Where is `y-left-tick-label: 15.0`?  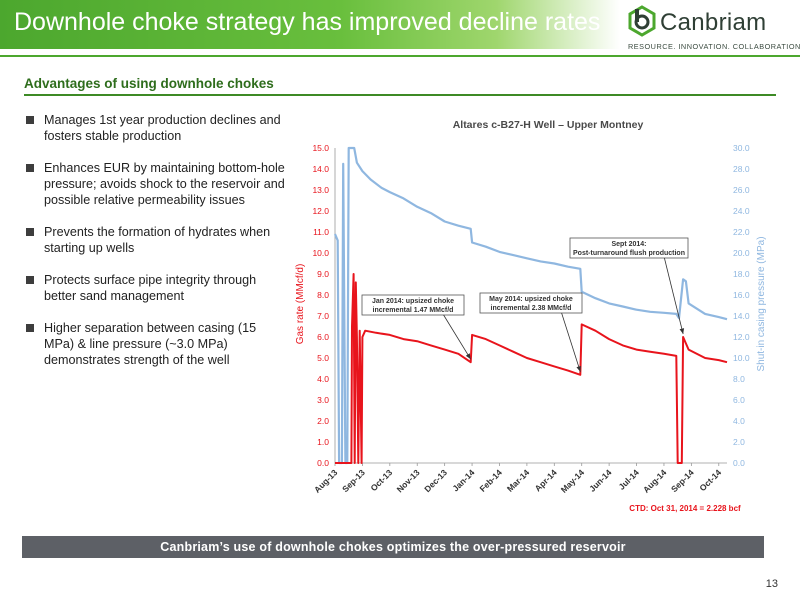 y-left-tick-label: 15.0 is located at coordinates (320, 148).